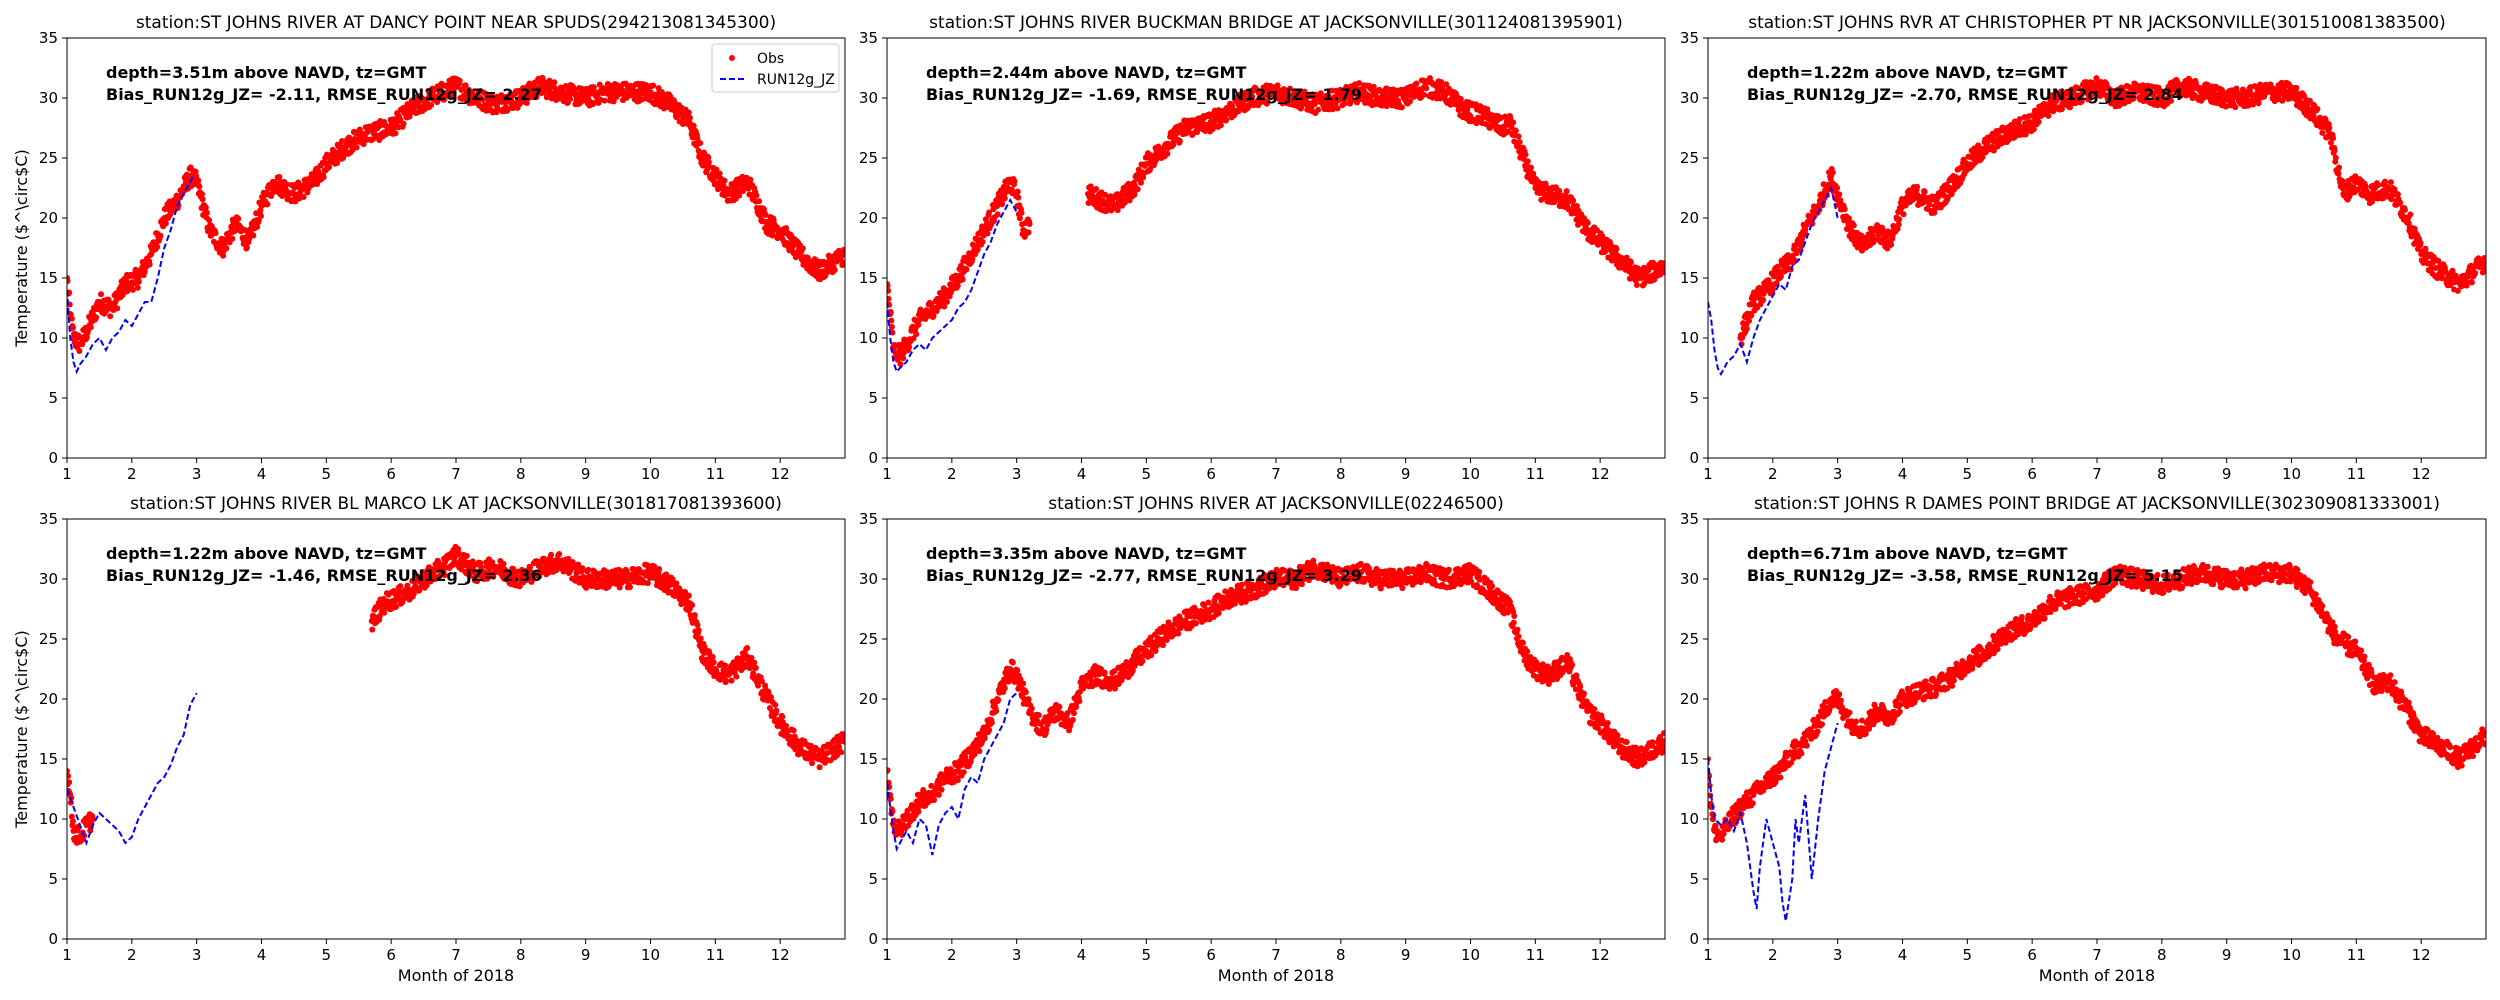 The height and width of the screenshot is (1000, 2500). I want to click on x-tick-label: 12, so click(780, 474).